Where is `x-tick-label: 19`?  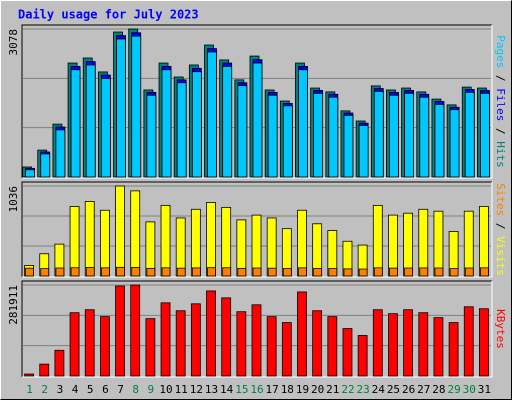 x-tick-label: 19 is located at coordinates (302, 389).